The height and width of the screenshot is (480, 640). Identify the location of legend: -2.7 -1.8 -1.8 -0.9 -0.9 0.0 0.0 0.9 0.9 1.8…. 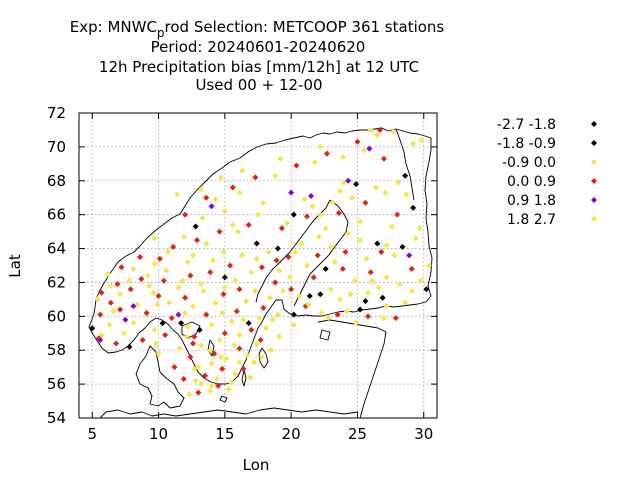
(547, 172).